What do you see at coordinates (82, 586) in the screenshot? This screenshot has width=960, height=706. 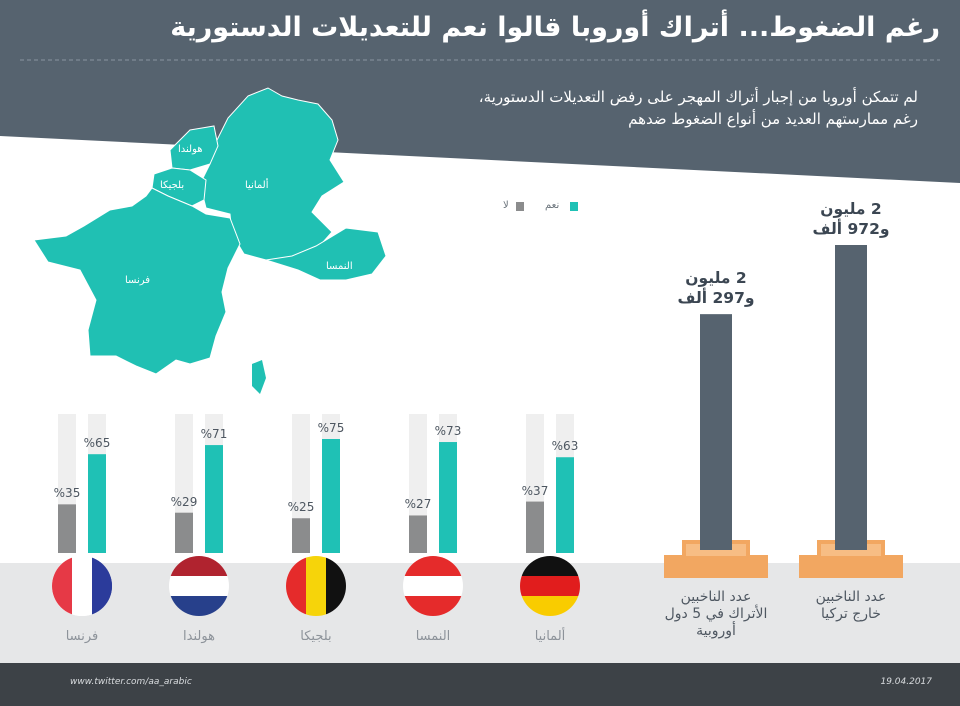 I see `france-flag` at bounding box center [82, 586].